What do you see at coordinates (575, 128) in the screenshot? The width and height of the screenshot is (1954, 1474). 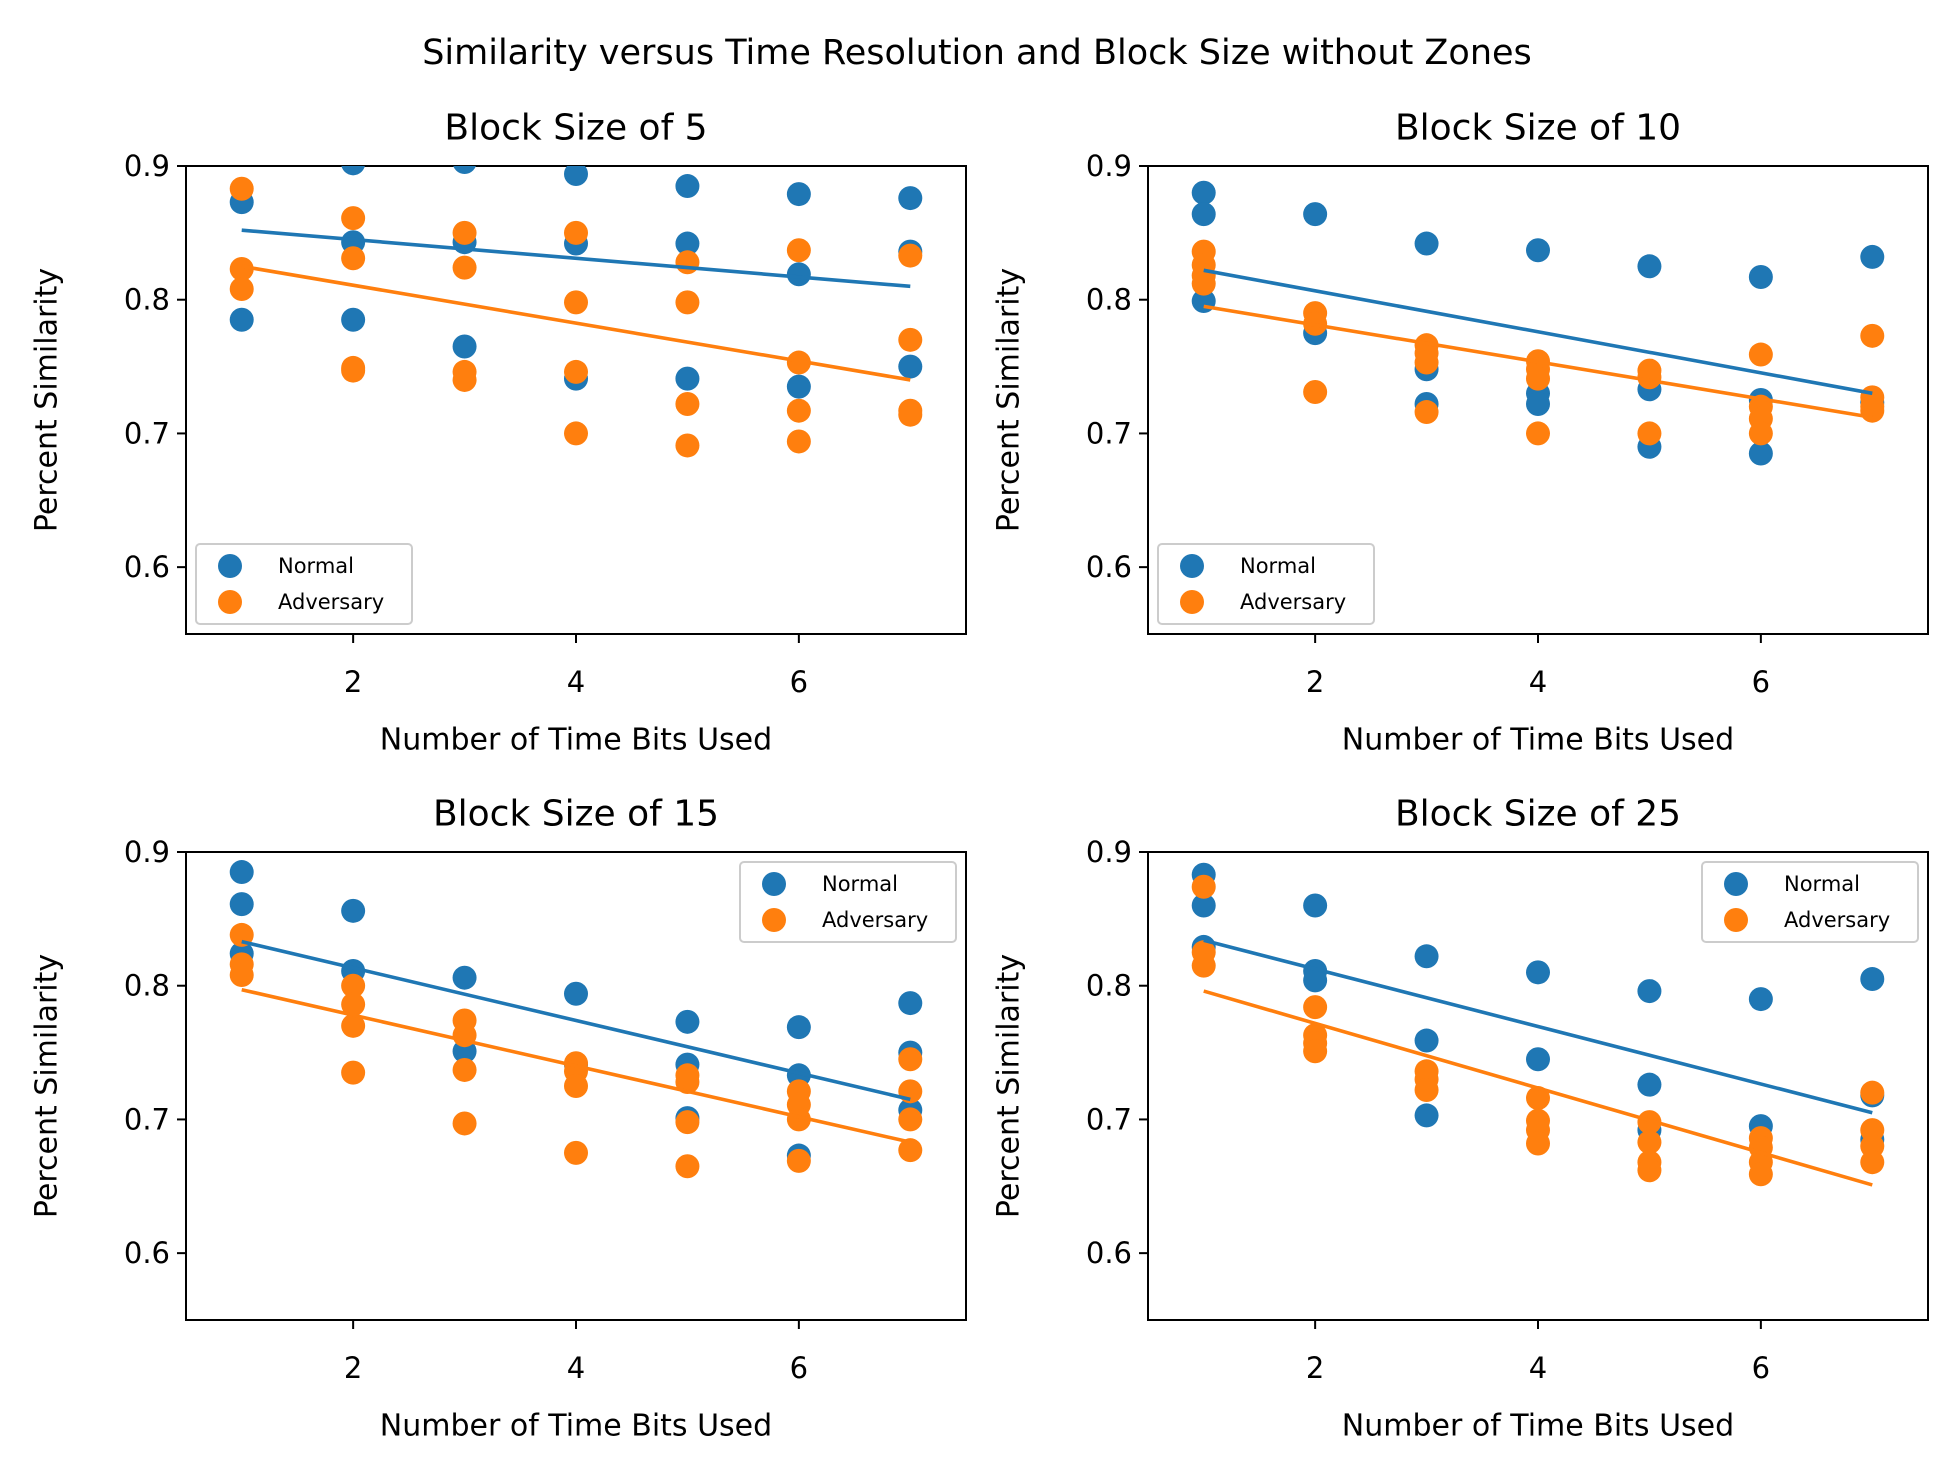 I see `subplot-title: Block Size of 5` at bounding box center [575, 128].